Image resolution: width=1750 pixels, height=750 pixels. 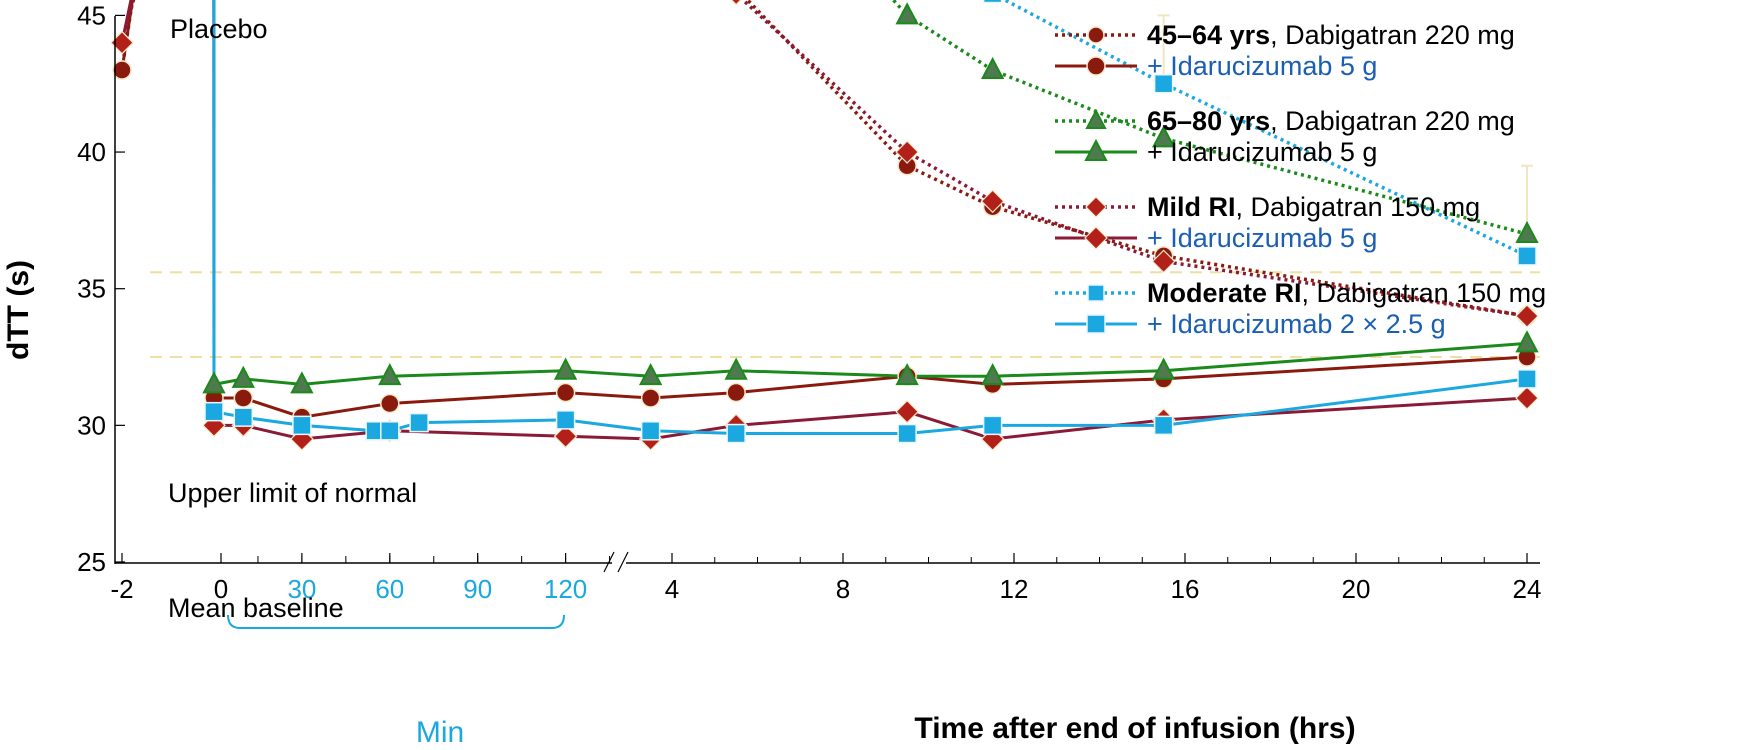 What do you see at coordinates (18, 310) in the screenshot?
I see `y-axis-title: dTT (s)` at bounding box center [18, 310].